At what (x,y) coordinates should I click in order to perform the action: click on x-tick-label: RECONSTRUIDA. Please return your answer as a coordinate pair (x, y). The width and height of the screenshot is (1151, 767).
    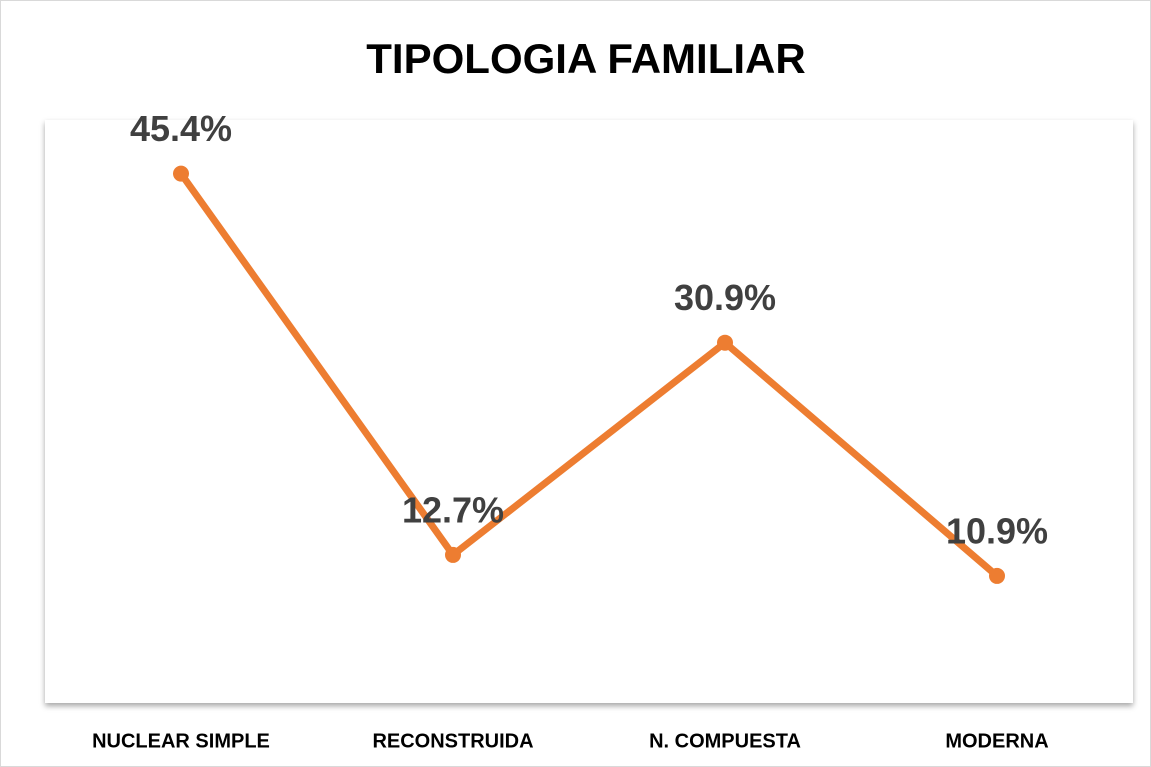
    Looking at the image, I should click on (452, 741).